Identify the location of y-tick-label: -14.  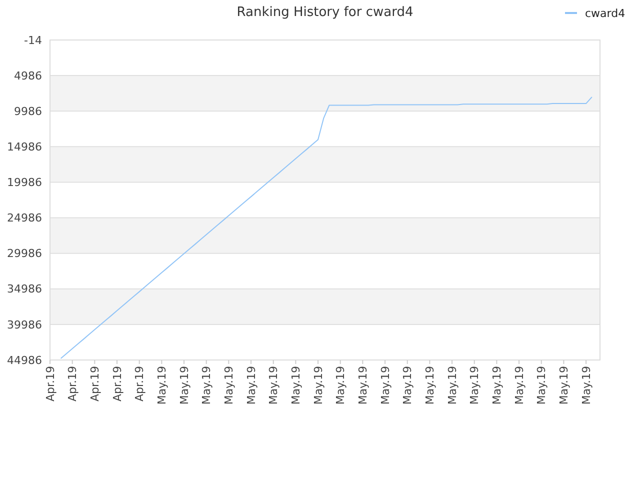
(33, 40).